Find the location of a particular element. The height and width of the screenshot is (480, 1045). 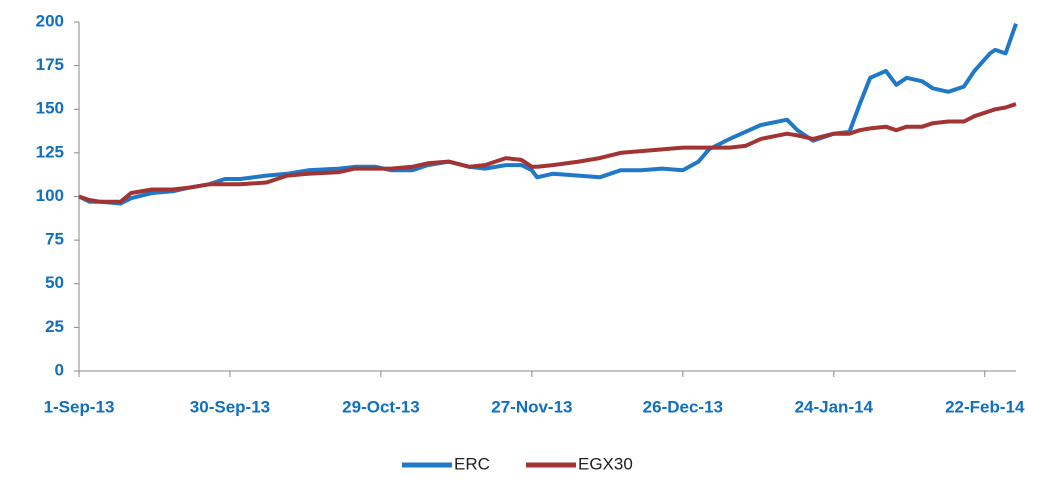

x-tick-label: 30-Sep-13 is located at coordinates (230, 406).